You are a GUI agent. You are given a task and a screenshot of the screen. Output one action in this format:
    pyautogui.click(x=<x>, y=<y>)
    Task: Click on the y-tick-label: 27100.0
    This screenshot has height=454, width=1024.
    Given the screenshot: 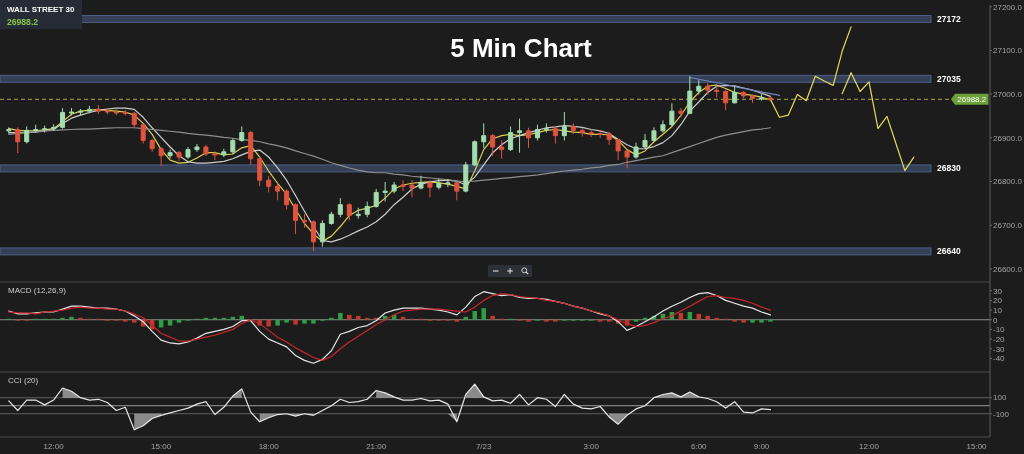 What is the action you would take?
    pyautogui.click(x=1008, y=51)
    